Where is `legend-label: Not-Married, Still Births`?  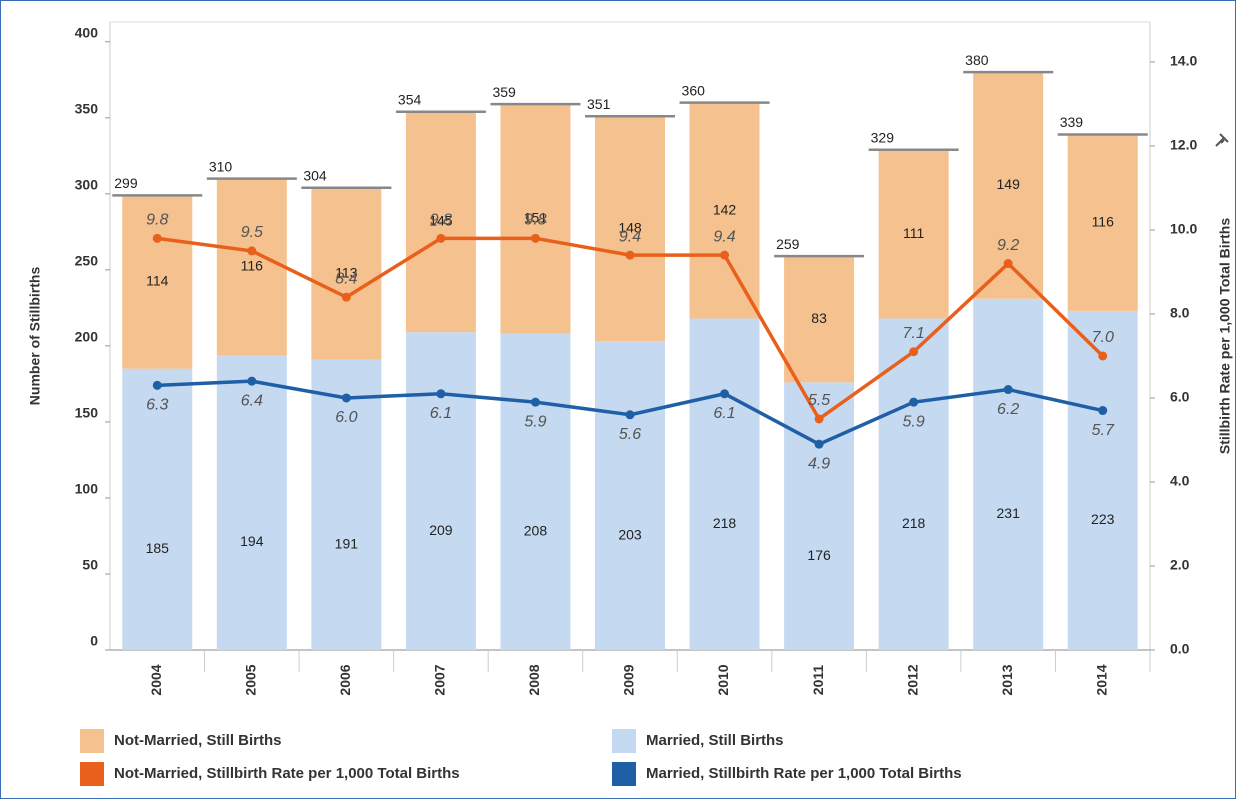
legend-label: Not-Married, Still Births is located at coordinates (198, 740).